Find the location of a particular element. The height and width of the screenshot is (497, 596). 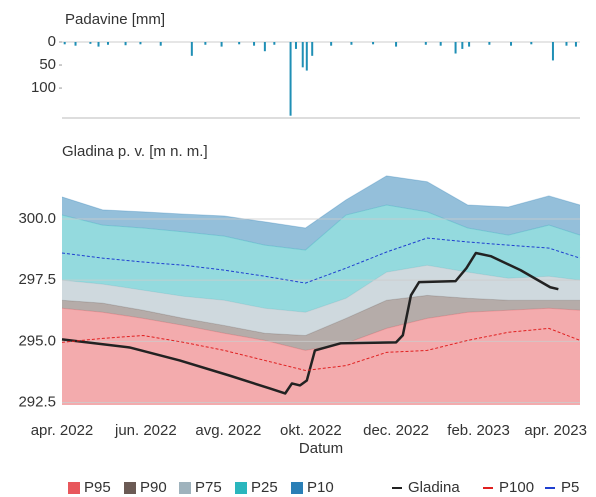

legend-label: P25 is located at coordinates (264, 487).